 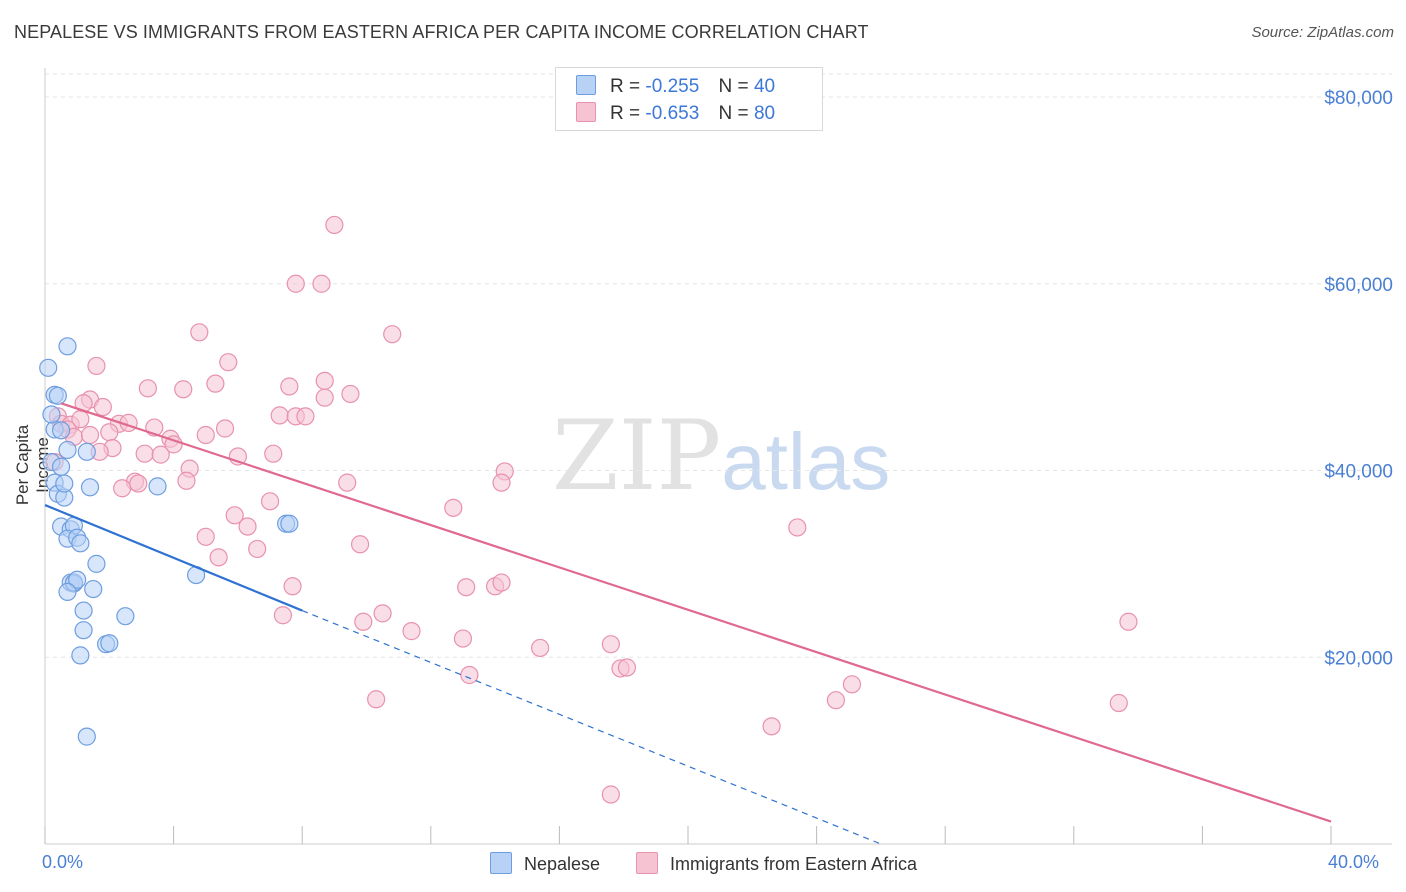 What do you see at coordinates (806, 461) in the screenshot?
I see `watermark-atlas: atlas` at bounding box center [806, 461].